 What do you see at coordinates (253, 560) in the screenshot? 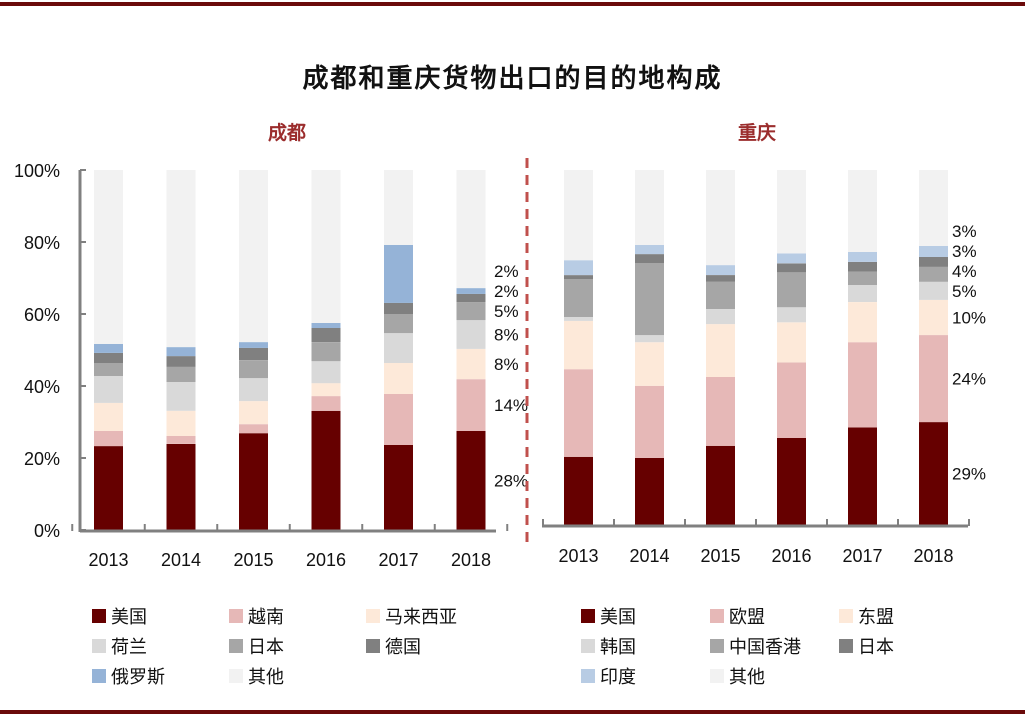
I see `chengdu-x-tick-label: 2015` at bounding box center [253, 560].